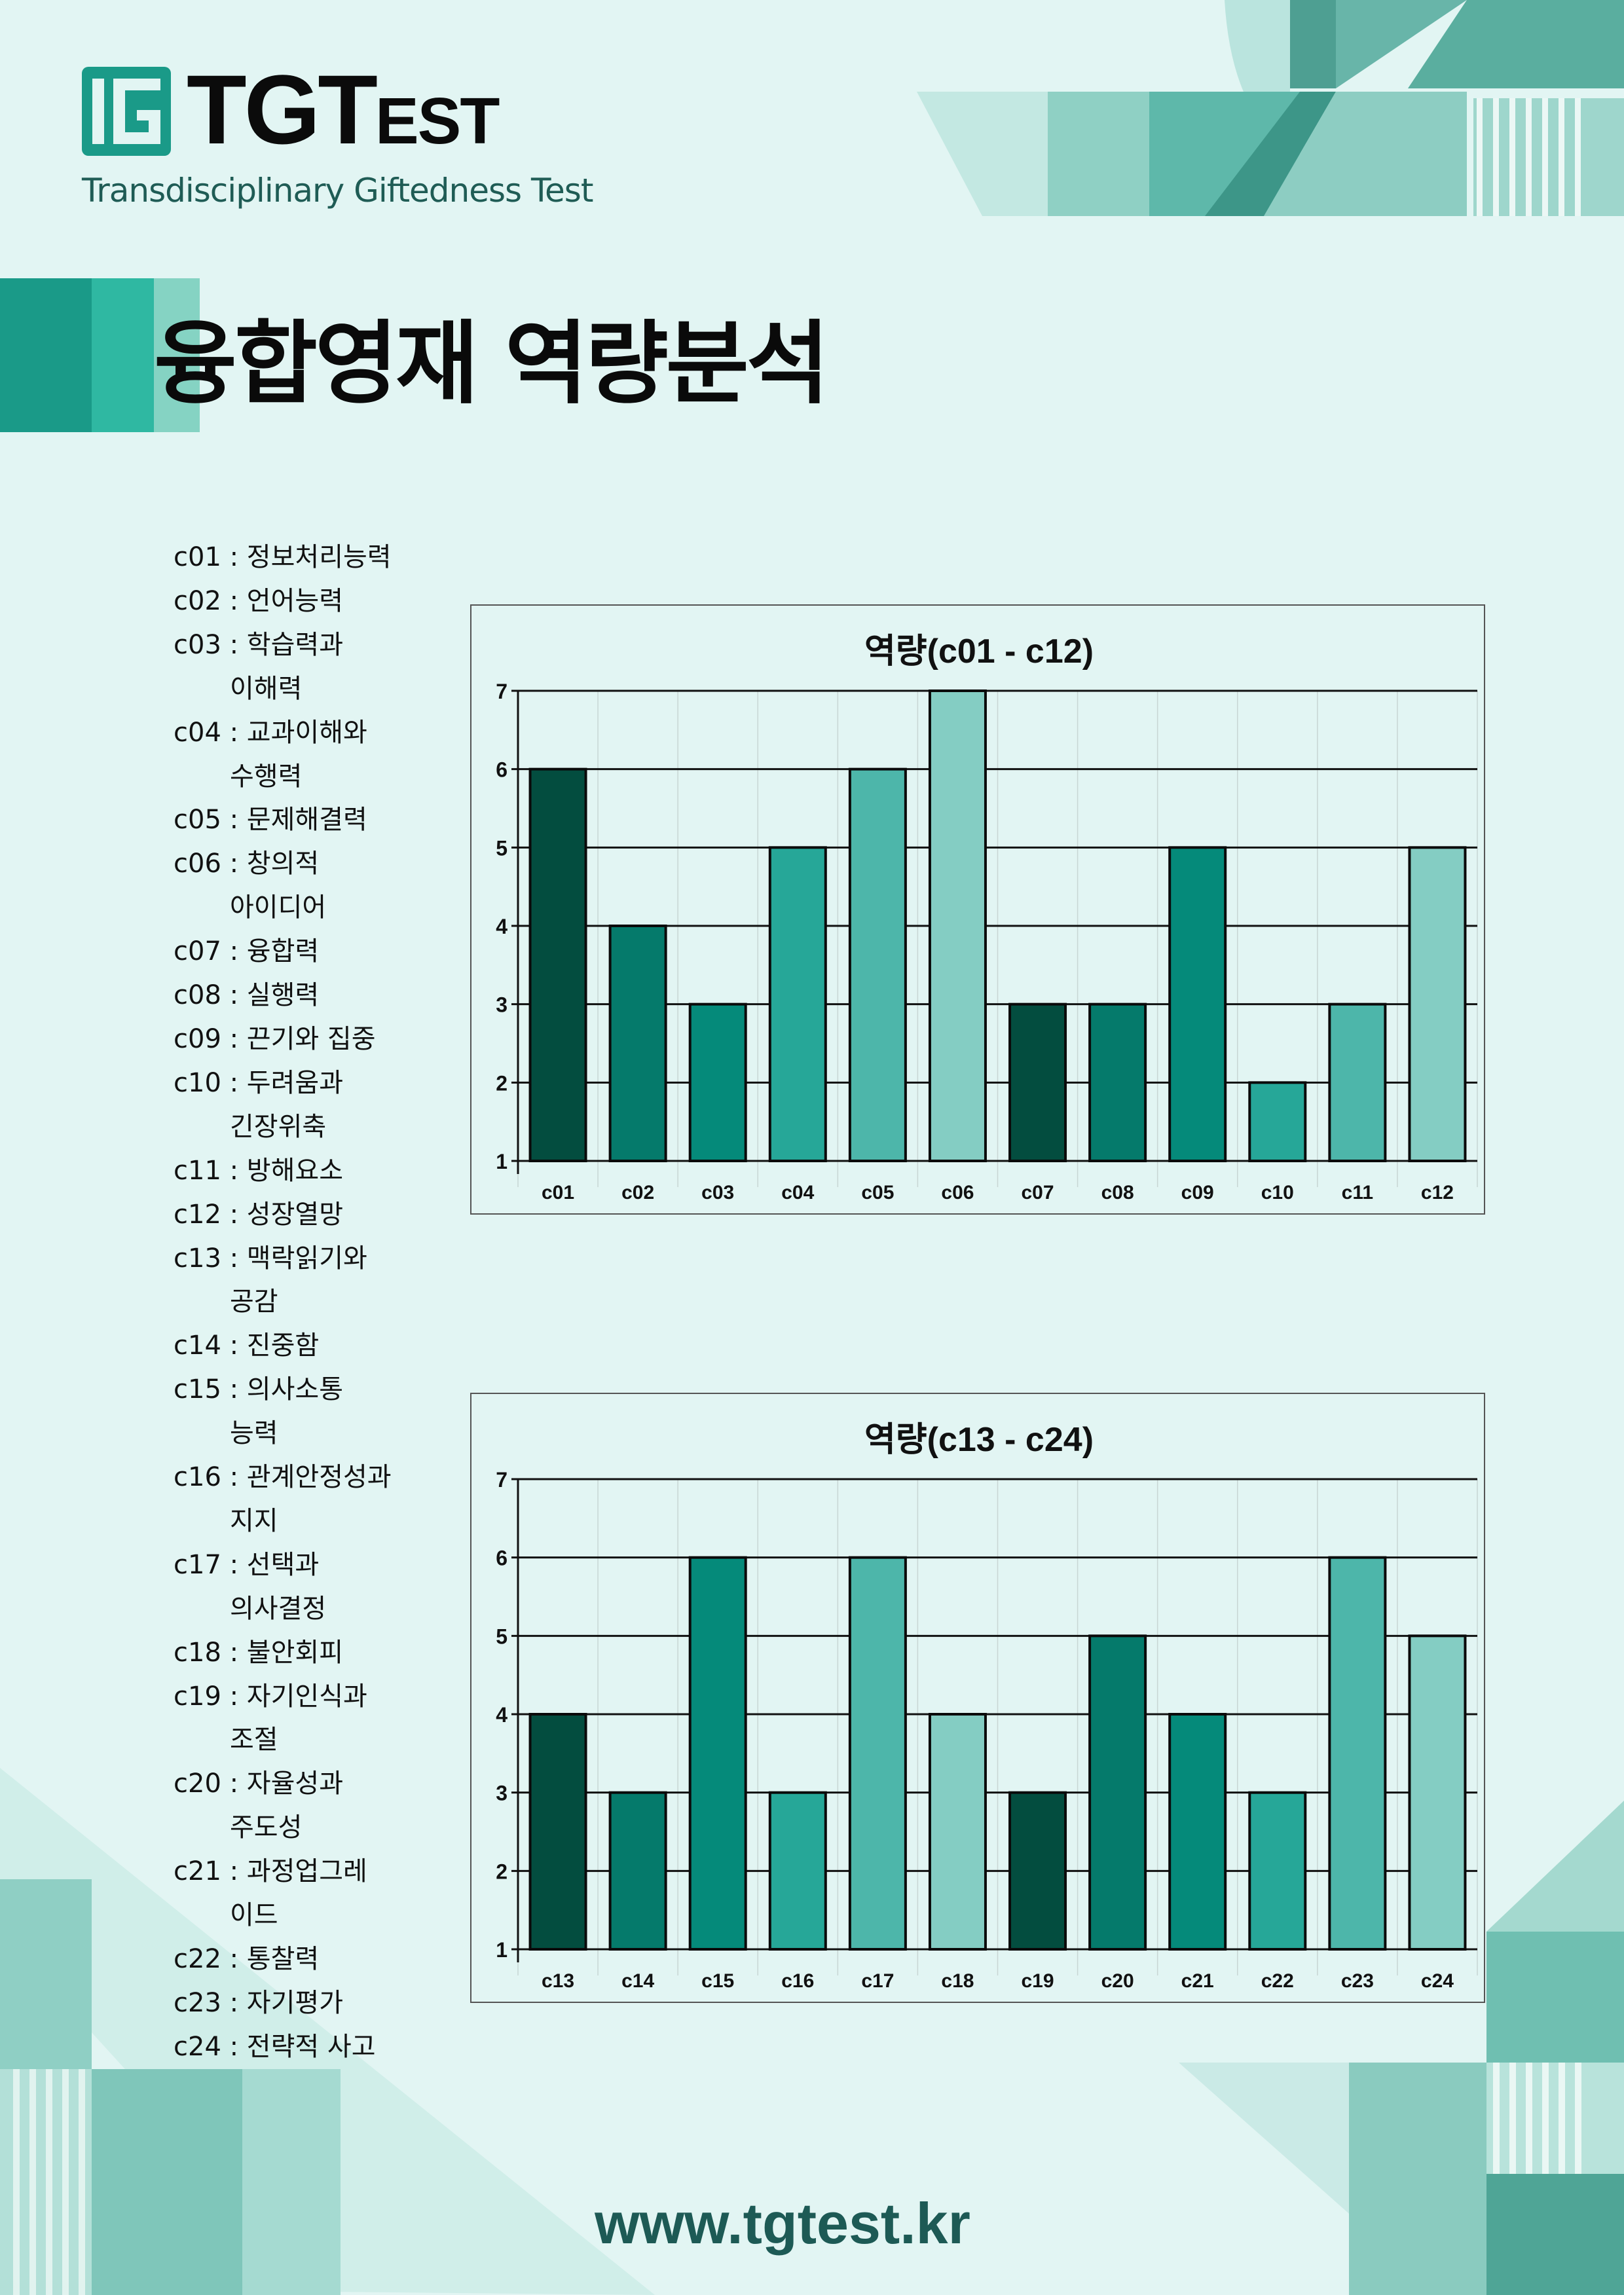 Image resolution: width=1624 pixels, height=2295 pixels. I want to click on legend-item-continuation: 능력, so click(254, 1433).